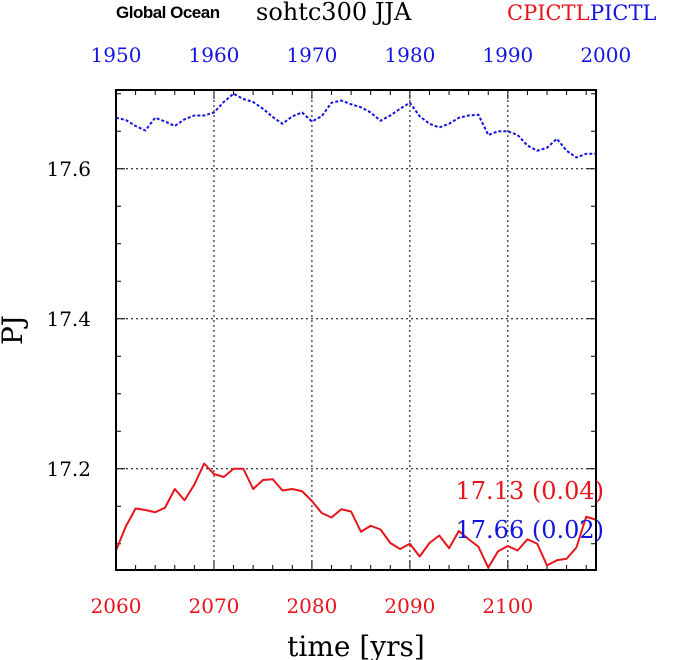 The image size is (683, 660). I want to click on chart-title-red-series: CPICTL, so click(548, 13).